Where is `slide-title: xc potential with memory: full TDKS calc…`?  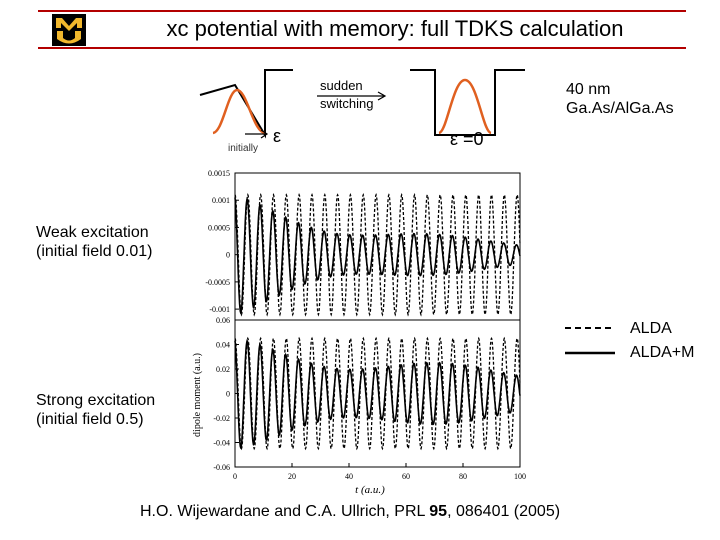
slide-title: xc potential with memory: full TDKS calc… is located at coordinates (395, 28).